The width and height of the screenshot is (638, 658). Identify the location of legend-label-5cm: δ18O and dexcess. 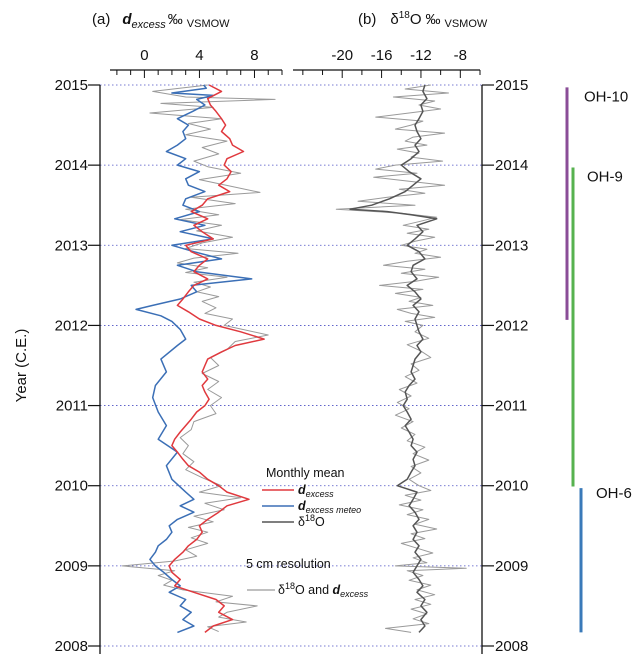
(323, 590).